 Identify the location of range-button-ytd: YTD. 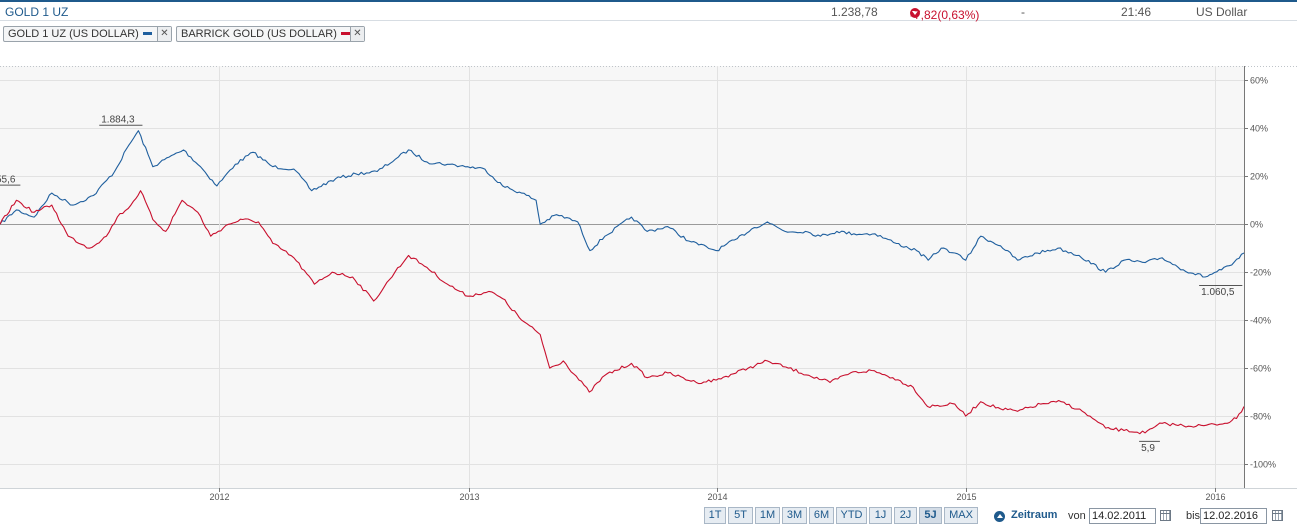
(851, 515).